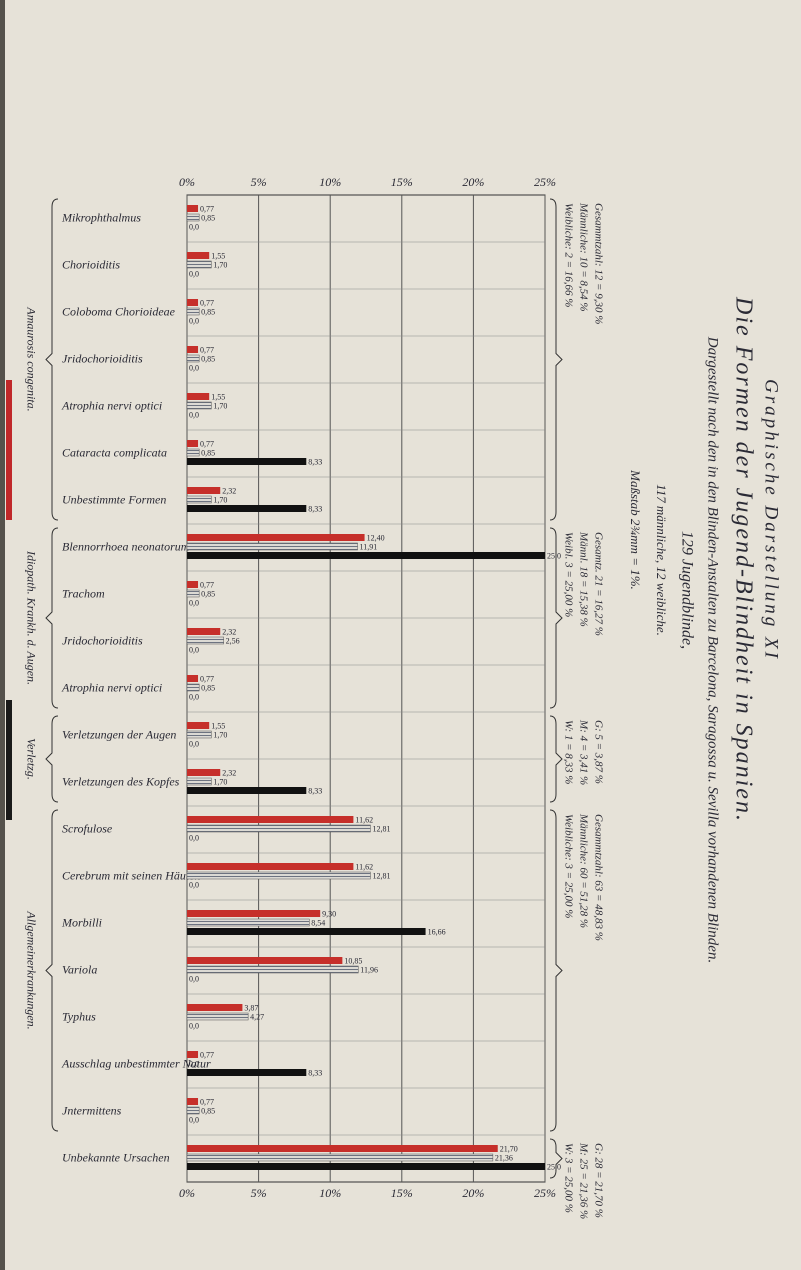 The width and height of the screenshot is (801, 1270). I want to click on value-label: 21,36, so click(504, 1157).